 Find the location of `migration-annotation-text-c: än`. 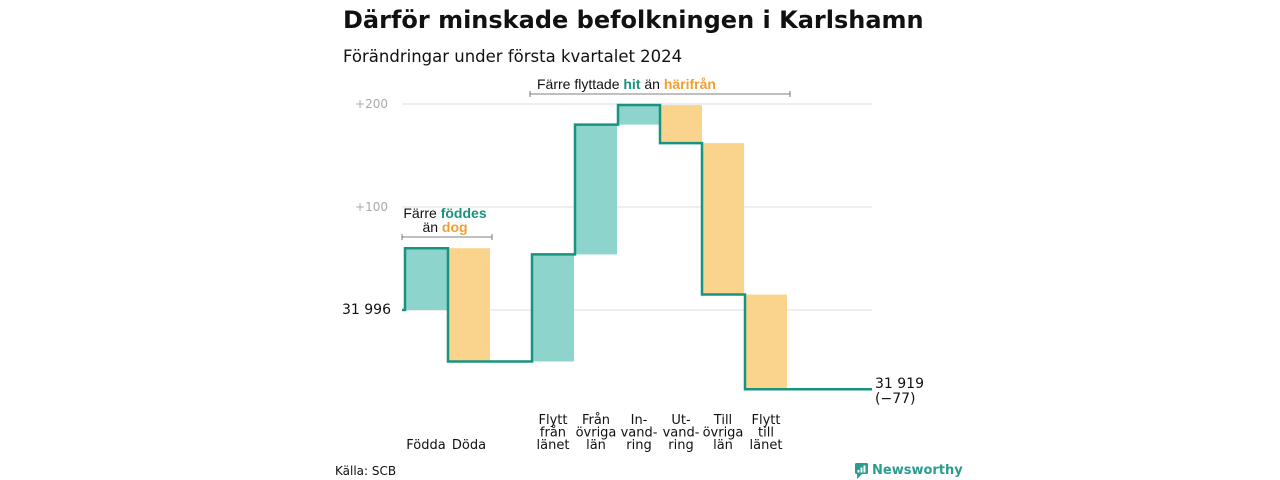

migration-annotation-text-c: än is located at coordinates (651, 84).